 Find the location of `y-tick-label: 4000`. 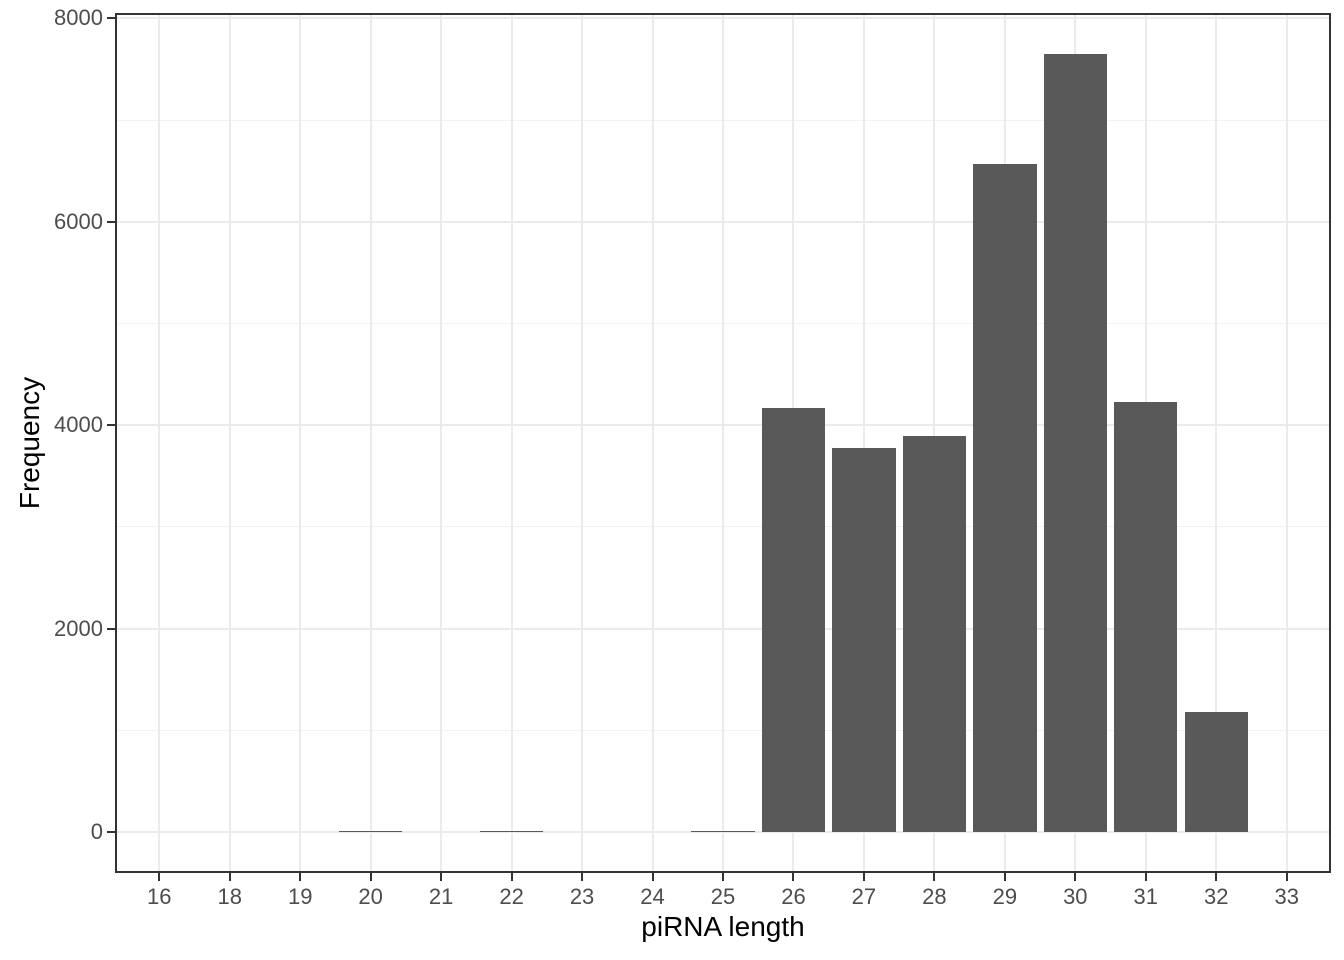

y-tick-label: 4000 is located at coordinates (78, 425).